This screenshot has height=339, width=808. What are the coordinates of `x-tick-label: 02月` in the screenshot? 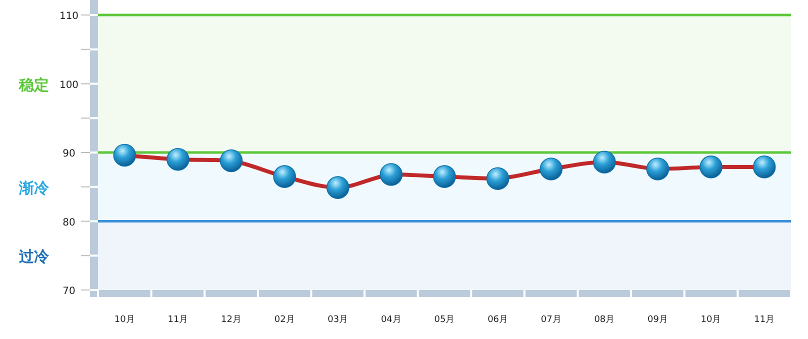 It's located at (284, 320).